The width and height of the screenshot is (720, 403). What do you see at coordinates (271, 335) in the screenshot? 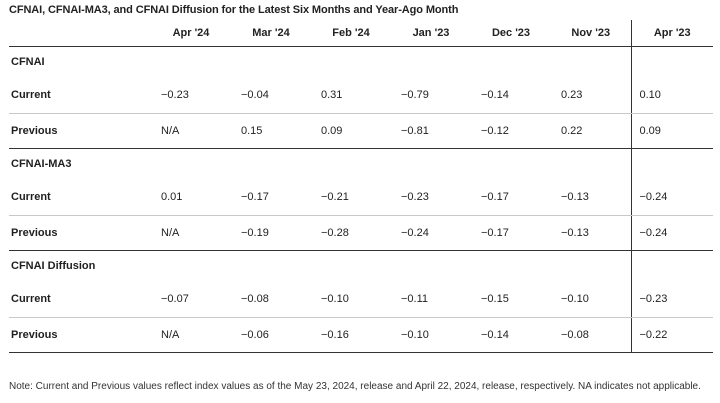
I see `table-cell: −0.06` at bounding box center [271, 335].